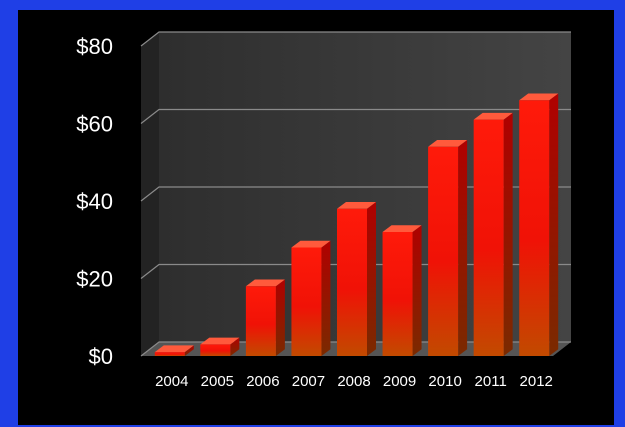 This screenshot has width=625, height=427. Describe the element at coordinates (94, 46) in the screenshot. I see `y-tick-label: $80` at that location.